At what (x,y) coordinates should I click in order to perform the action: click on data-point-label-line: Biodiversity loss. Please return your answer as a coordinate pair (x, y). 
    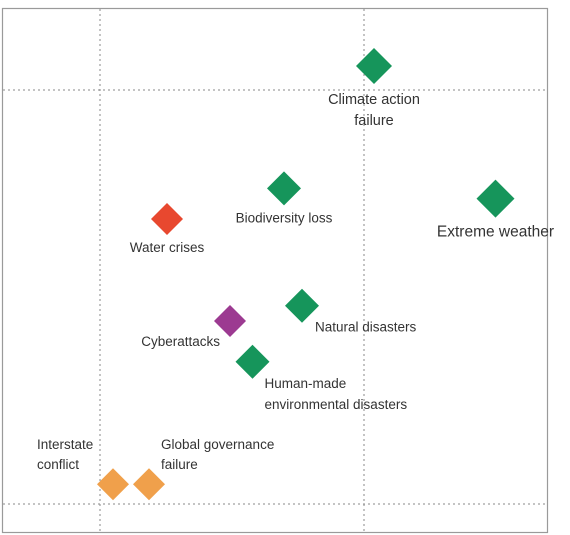
    Looking at the image, I should click on (284, 217).